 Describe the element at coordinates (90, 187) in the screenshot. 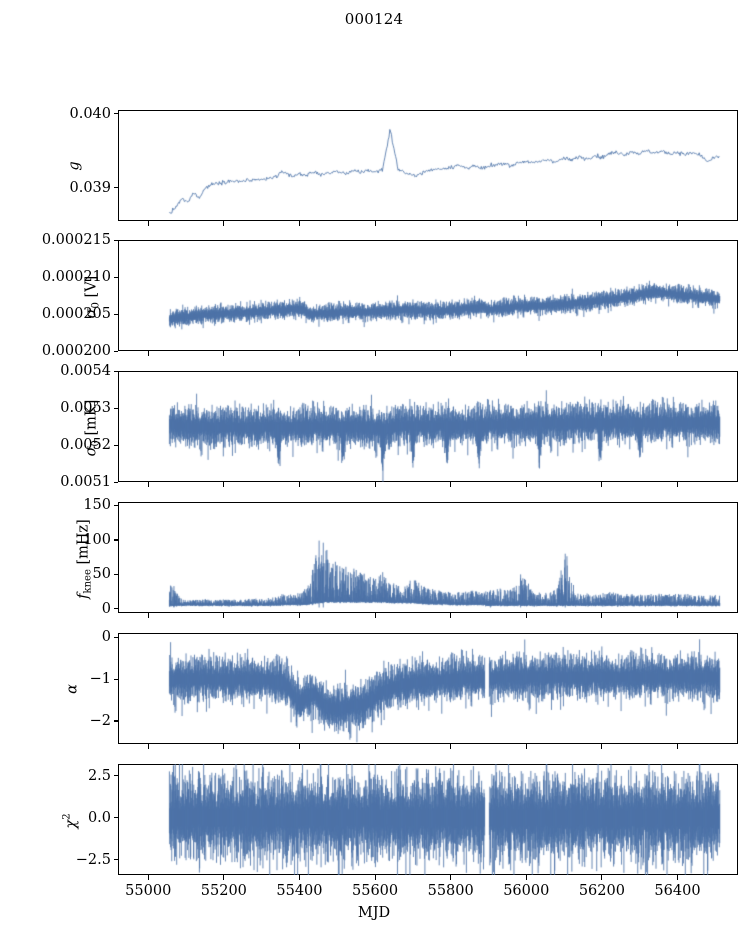

I see `y-tick-label: 0.039` at that location.